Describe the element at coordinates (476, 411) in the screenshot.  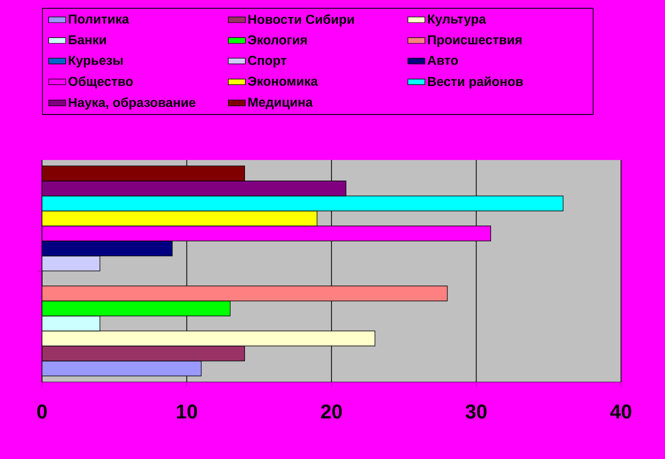
I see `x-tick-label: 30` at that location.